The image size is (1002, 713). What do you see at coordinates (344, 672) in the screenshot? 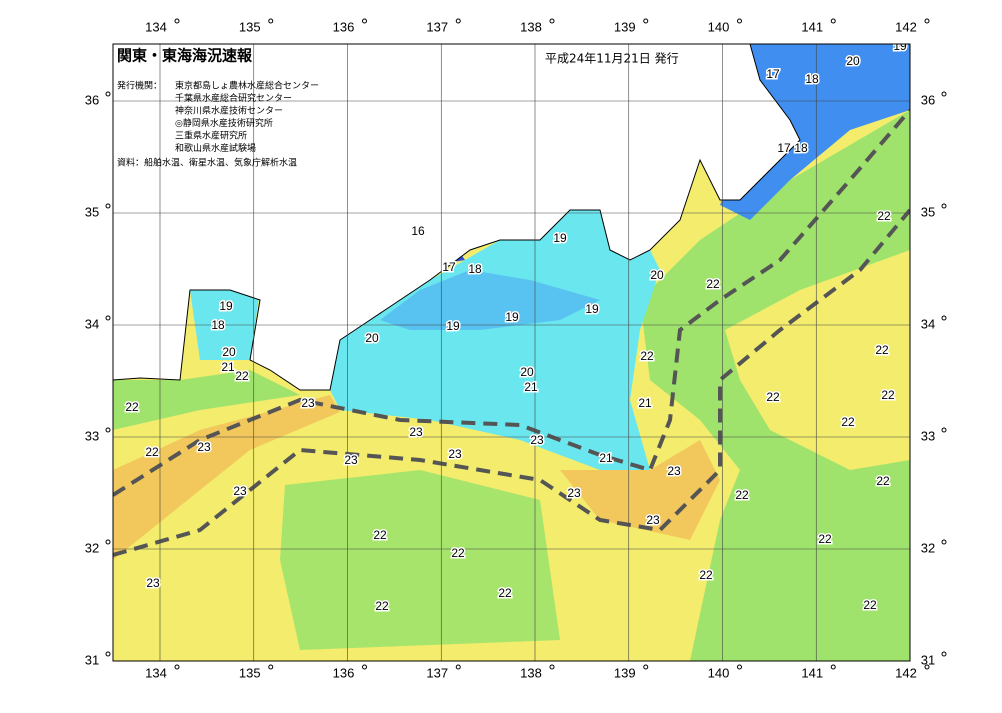
I see `longitude-label: 136` at bounding box center [344, 672].